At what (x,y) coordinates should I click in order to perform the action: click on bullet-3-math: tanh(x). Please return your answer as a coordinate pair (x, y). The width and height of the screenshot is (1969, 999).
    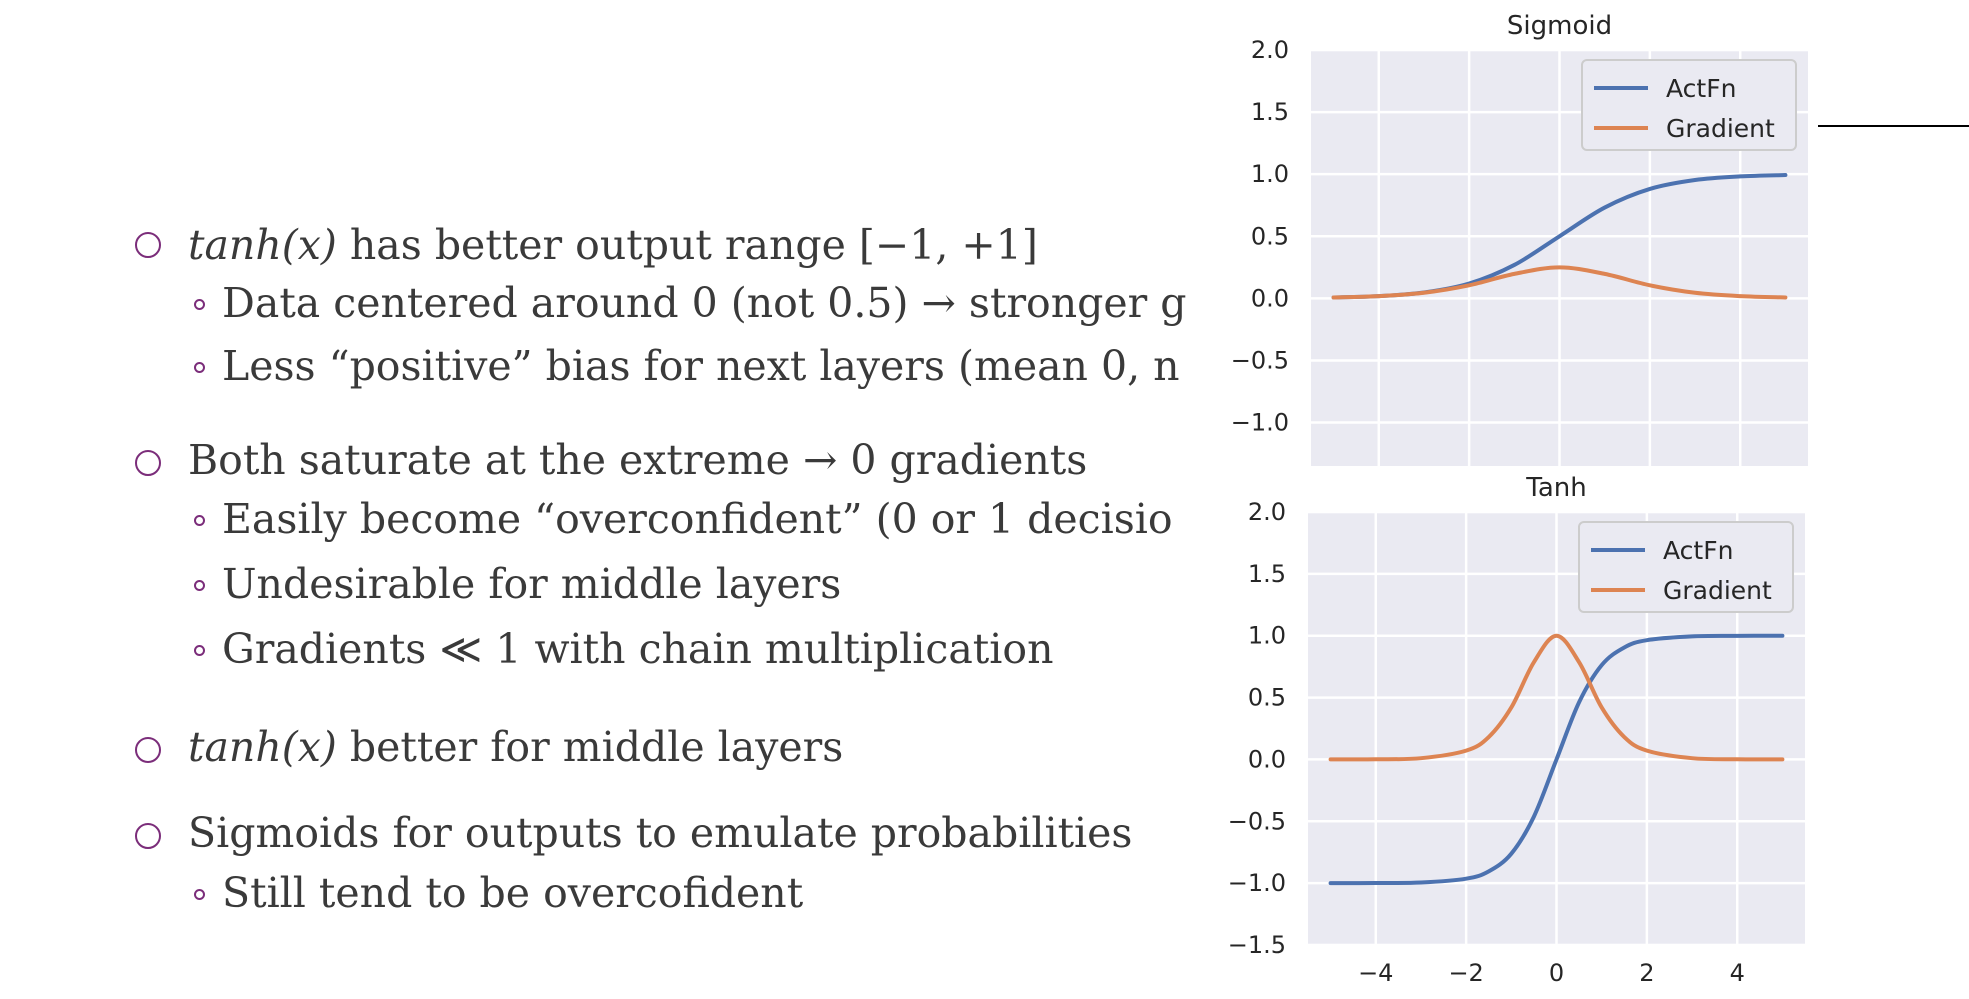
    Looking at the image, I should click on (262, 747).